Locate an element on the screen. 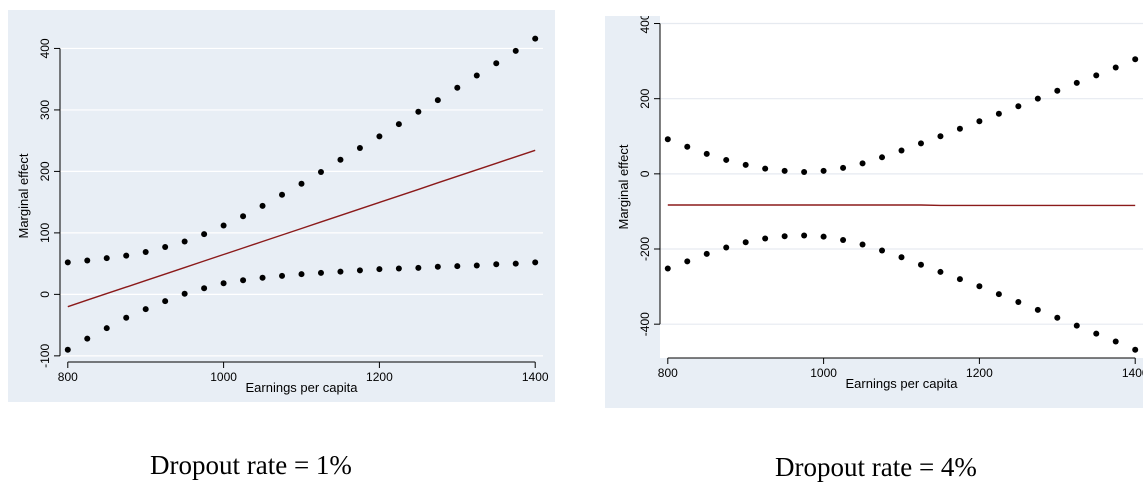  y-tick-label: -100 is located at coordinates (45, 356).